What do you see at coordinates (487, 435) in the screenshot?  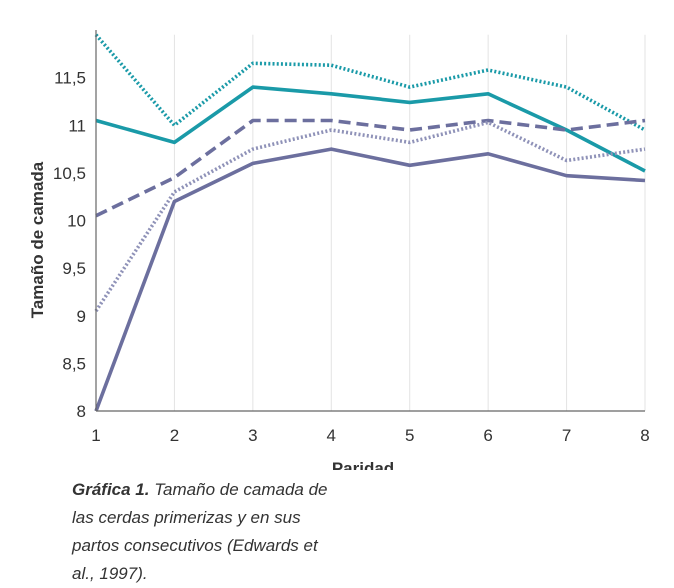 I see `x-tick-label: 6` at bounding box center [487, 435].